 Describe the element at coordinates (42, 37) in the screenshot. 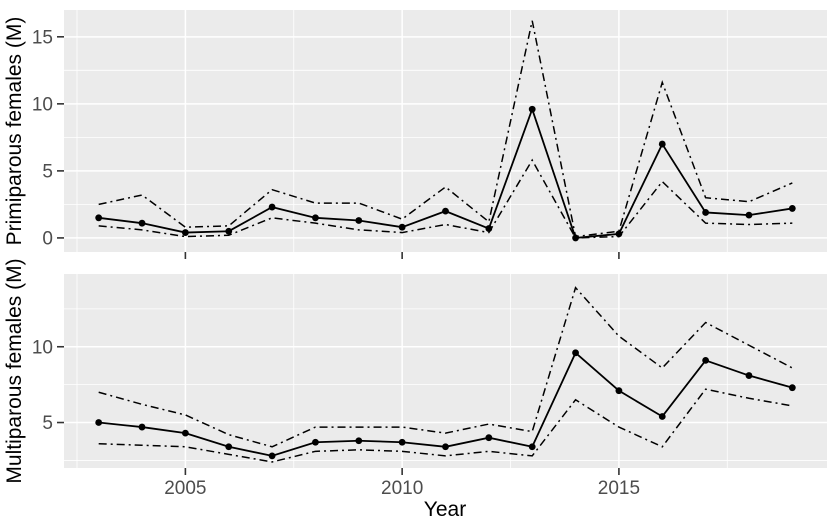

I see `y-tick-label: 15` at that location.